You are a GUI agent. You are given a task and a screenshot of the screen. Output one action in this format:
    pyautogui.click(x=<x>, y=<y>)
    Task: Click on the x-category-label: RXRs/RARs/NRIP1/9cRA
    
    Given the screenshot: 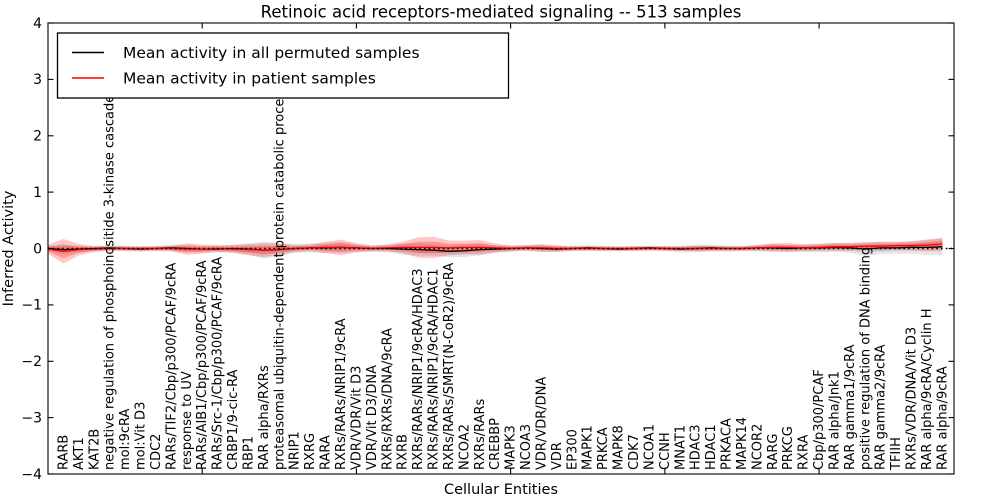 What is the action you would take?
    pyautogui.click(x=341, y=394)
    